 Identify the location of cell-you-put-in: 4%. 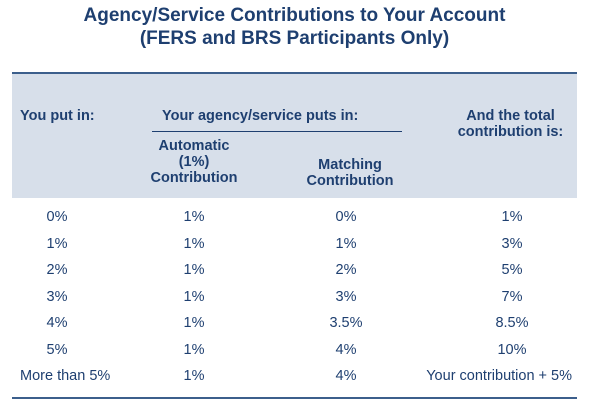
(57, 323).